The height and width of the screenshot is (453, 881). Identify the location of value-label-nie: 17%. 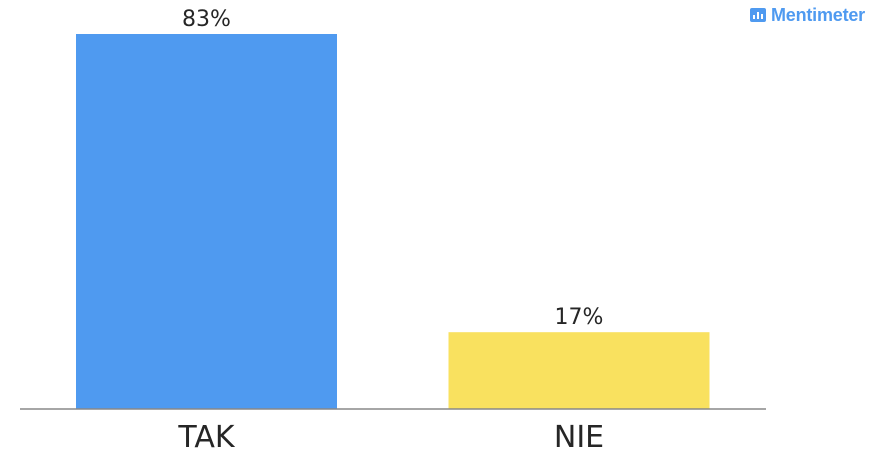
(579, 317).